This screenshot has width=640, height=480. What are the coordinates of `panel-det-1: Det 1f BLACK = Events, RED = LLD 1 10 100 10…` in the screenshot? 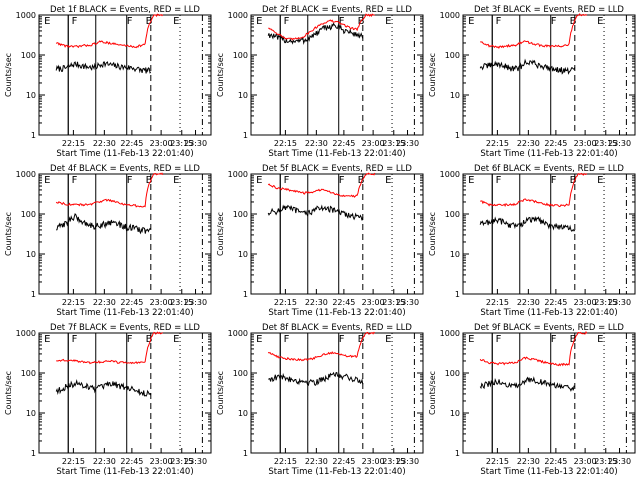 It's located at (108, 82).